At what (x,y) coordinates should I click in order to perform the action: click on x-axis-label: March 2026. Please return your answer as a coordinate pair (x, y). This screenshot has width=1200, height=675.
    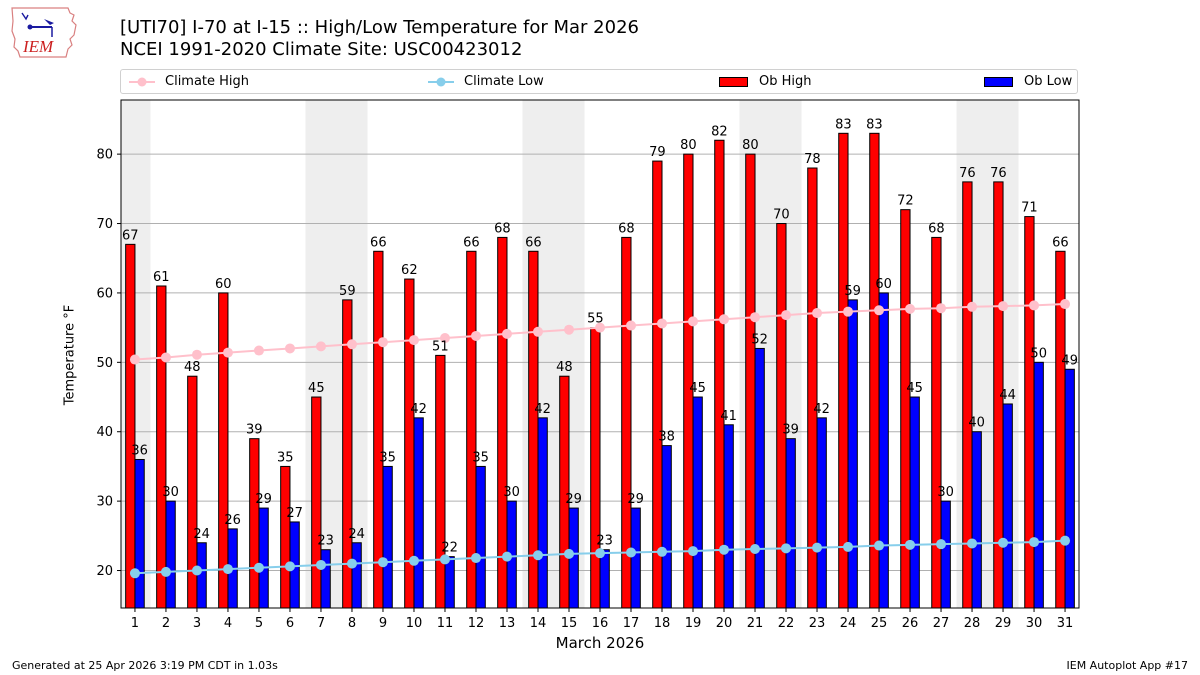
    Looking at the image, I should click on (600, 643).